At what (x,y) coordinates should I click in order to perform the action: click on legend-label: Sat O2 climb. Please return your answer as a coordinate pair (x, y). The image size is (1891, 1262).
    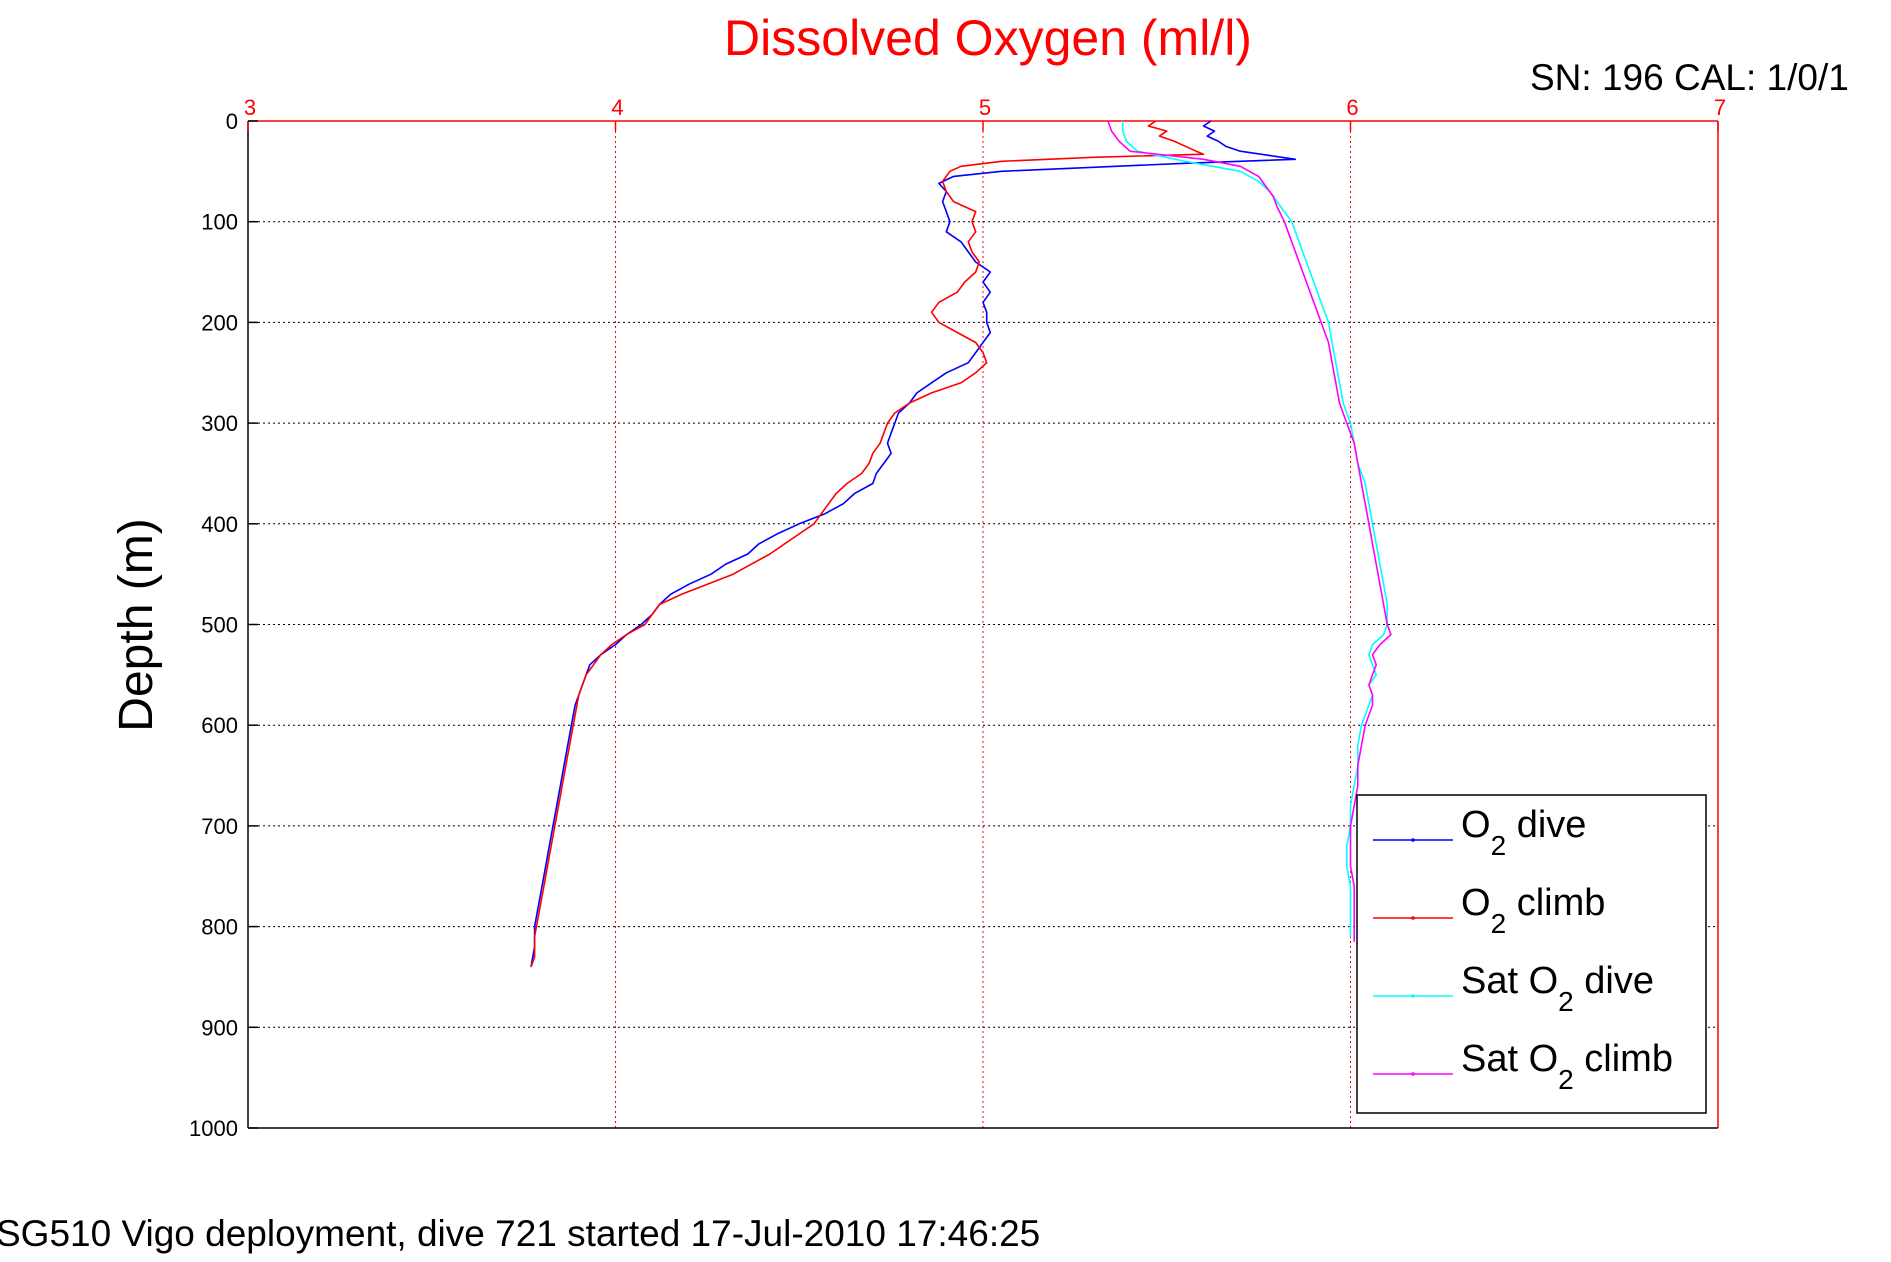
    Looking at the image, I should click on (1567, 1066).